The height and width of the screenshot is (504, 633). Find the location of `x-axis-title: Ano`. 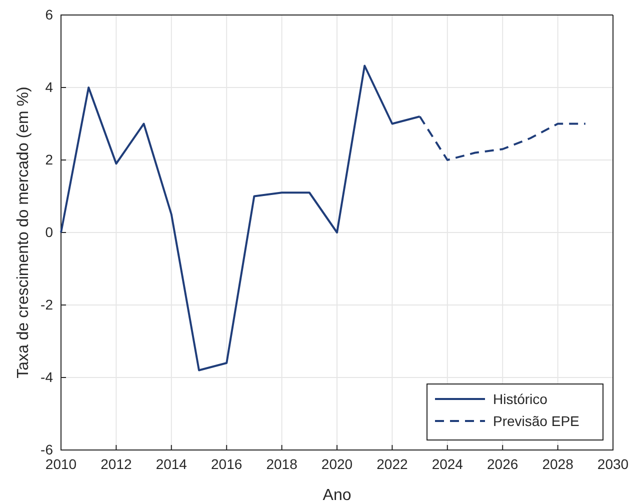

x-axis-title: Ano is located at coordinates (337, 495).